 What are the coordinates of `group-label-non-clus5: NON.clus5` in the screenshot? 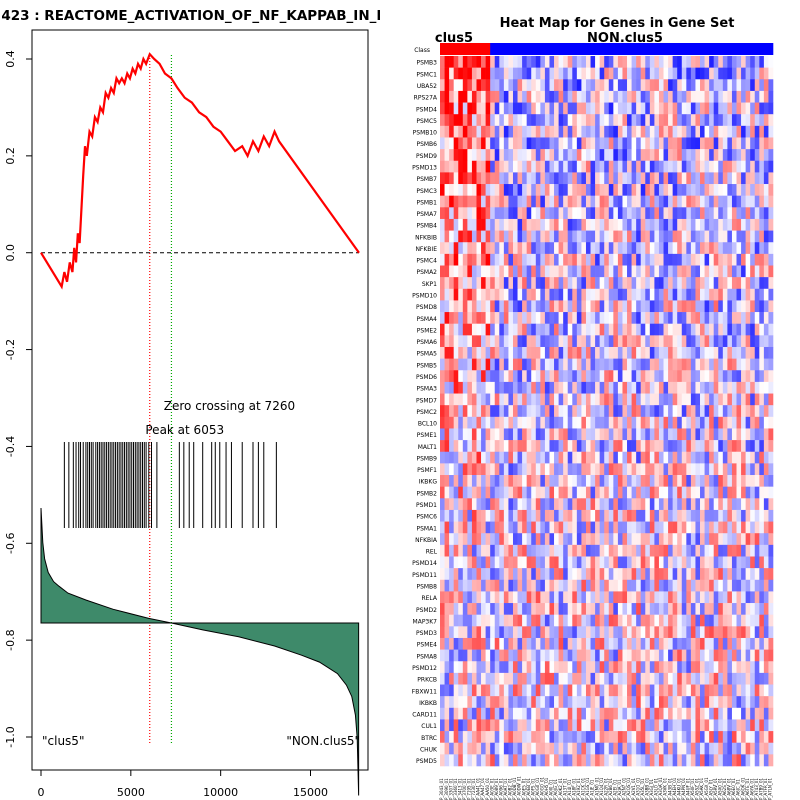 It's located at (625, 38).